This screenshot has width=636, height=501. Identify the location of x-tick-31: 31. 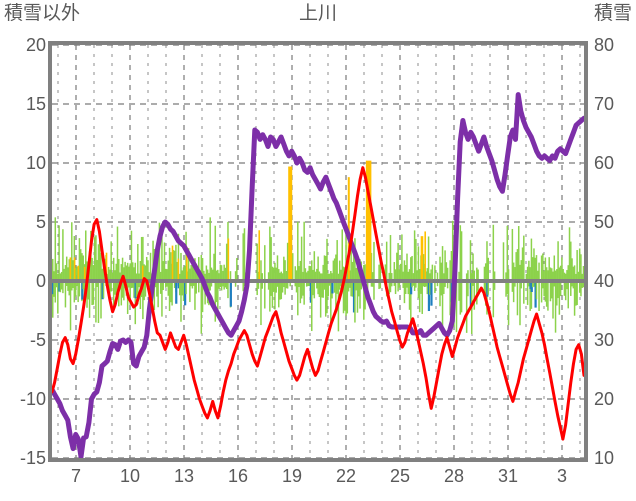
(508, 476).